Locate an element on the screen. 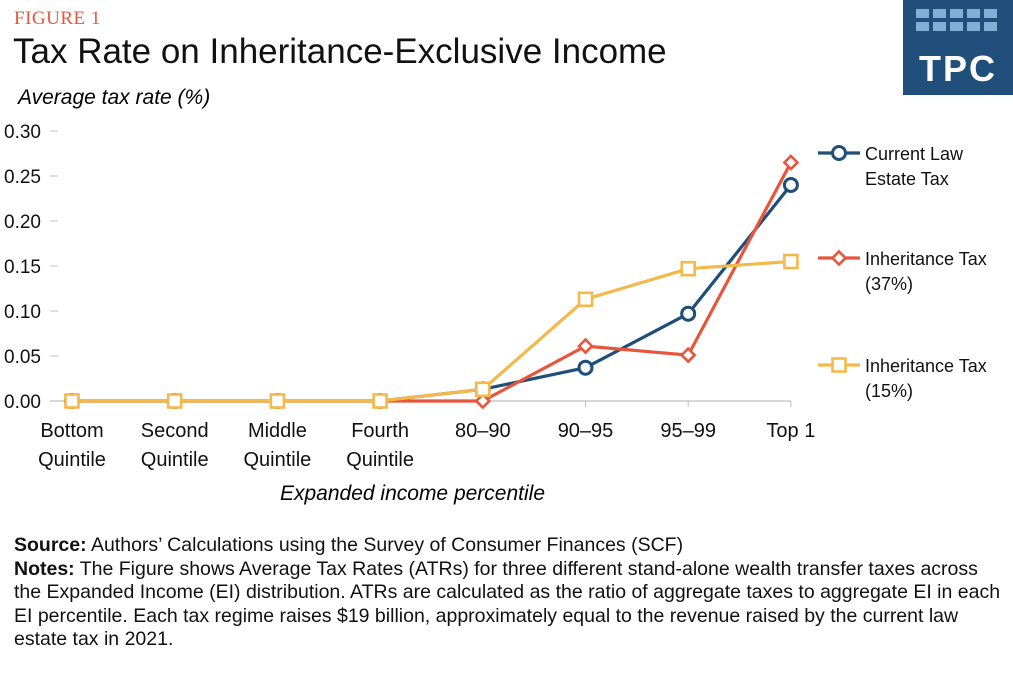 The width and height of the screenshot is (1013, 675). x-tick-label: 80–90 is located at coordinates (483, 431).